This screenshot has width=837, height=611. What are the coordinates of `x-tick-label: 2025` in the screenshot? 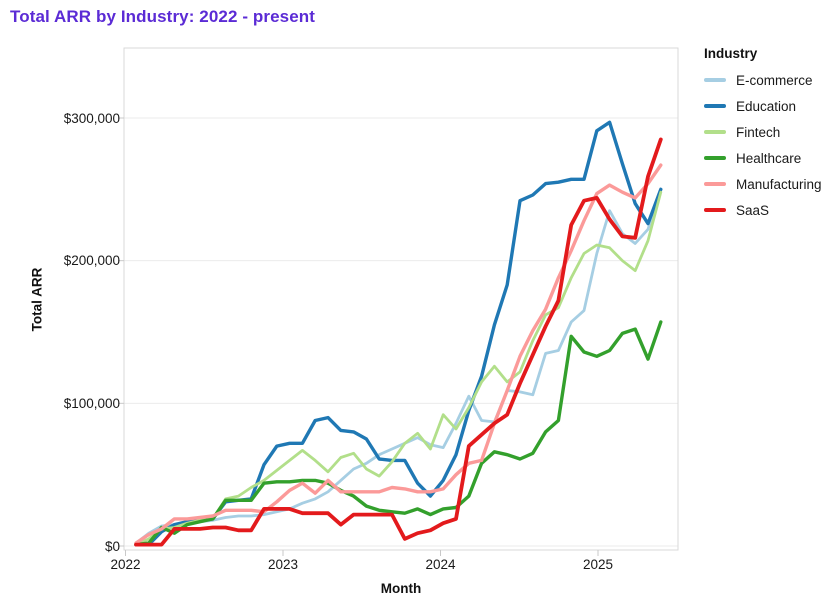 It's located at (598, 564).